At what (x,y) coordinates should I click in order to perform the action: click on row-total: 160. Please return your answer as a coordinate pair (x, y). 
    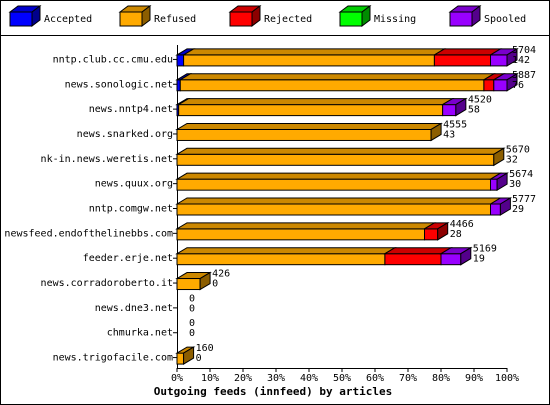
    Looking at the image, I should click on (205, 348).